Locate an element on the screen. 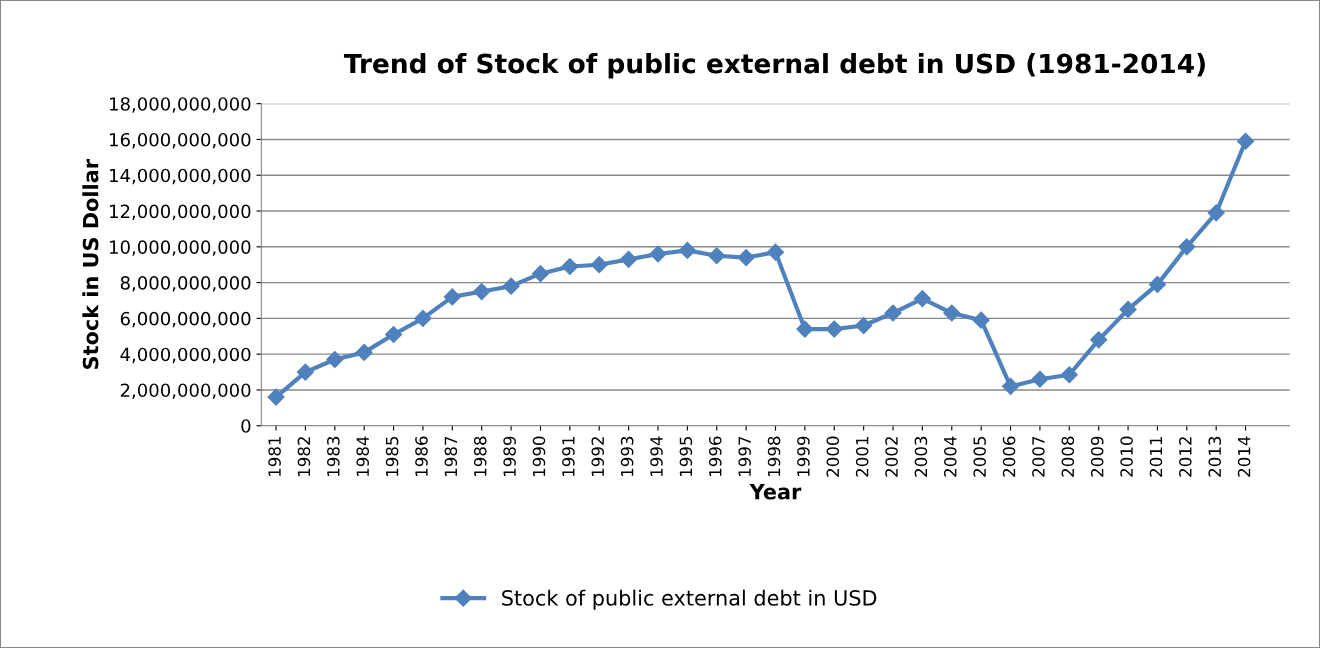 The width and height of the screenshot is (1320, 648). x-tick-label: 1988 is located at coordinates (480, 456).